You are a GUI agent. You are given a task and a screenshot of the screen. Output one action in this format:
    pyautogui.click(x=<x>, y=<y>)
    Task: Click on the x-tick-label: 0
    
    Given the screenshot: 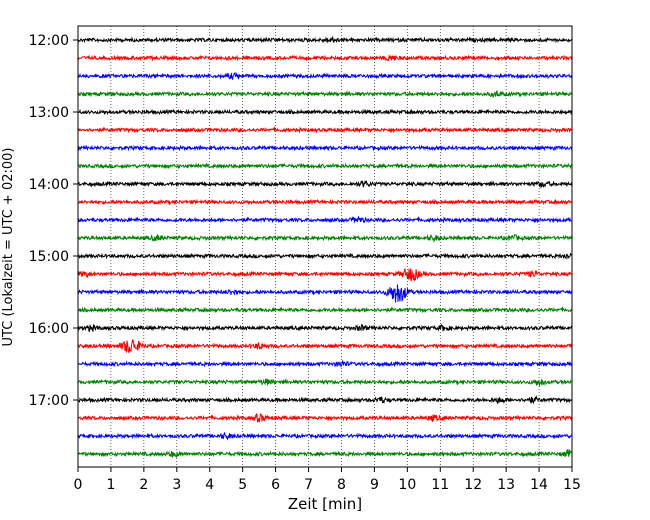 What is the action you would take?
    pyautogui.click(x=78, y=485)
    